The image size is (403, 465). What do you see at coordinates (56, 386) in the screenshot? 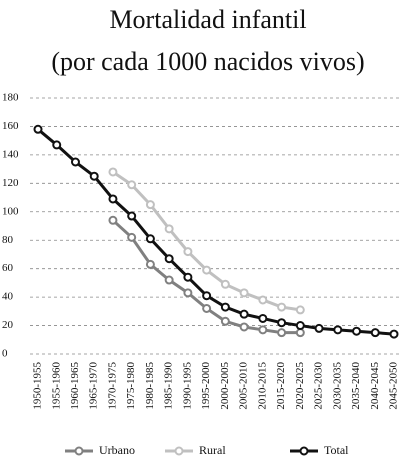
I see `x-tick-label: 1955-1960` at bounding box center [56, 386].